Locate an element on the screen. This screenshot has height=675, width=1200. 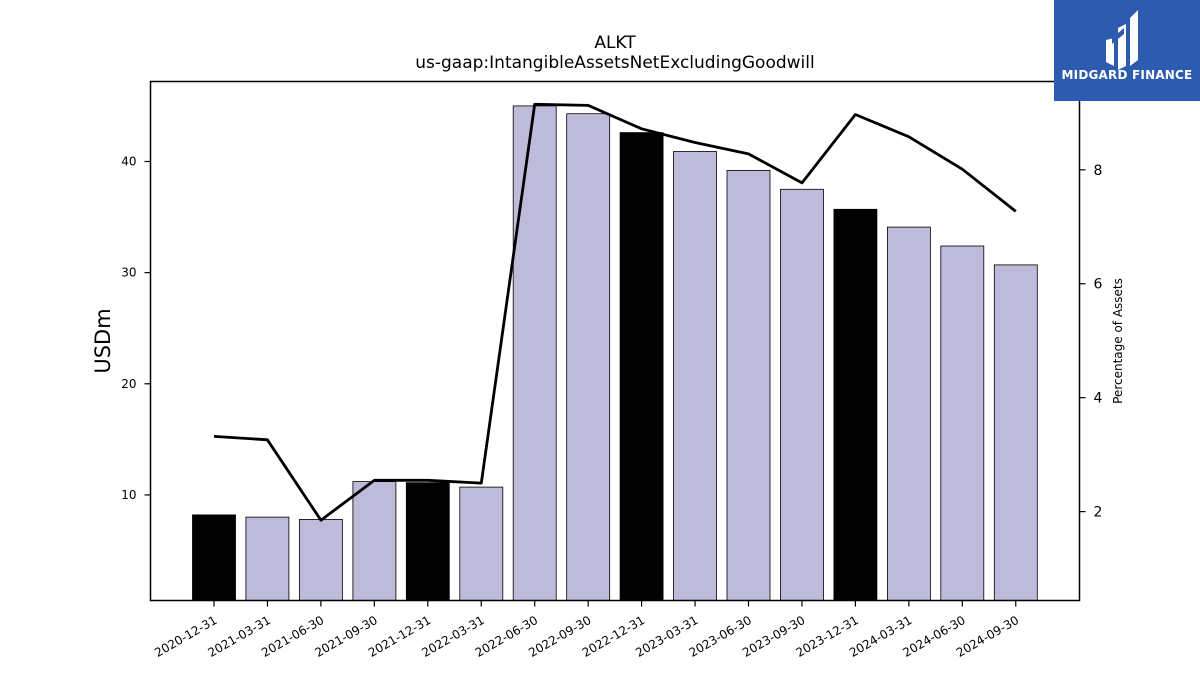
logo-text: MIDGARD FINANCE is located at coordinates (1127, 75).